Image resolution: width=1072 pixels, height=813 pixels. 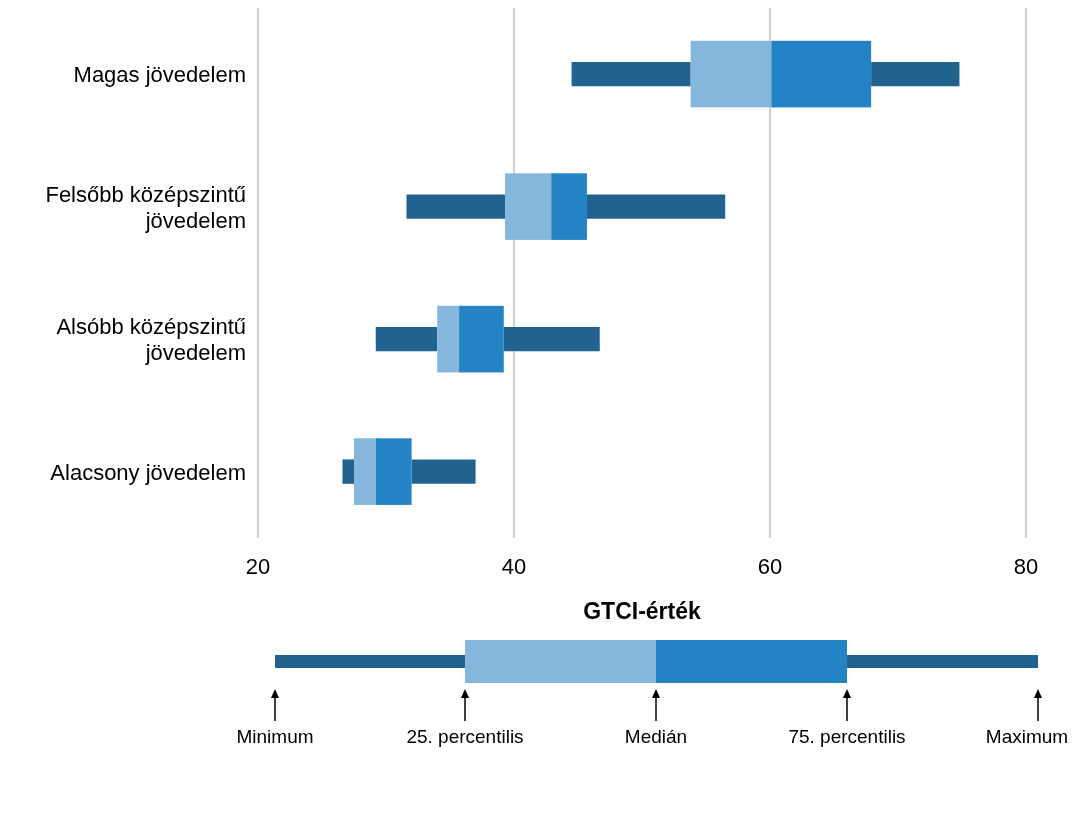 What do you see at coordinates (514, 566) in the screenshot?
I see `x-tick-label: 40` at bounding box center [514, 566].